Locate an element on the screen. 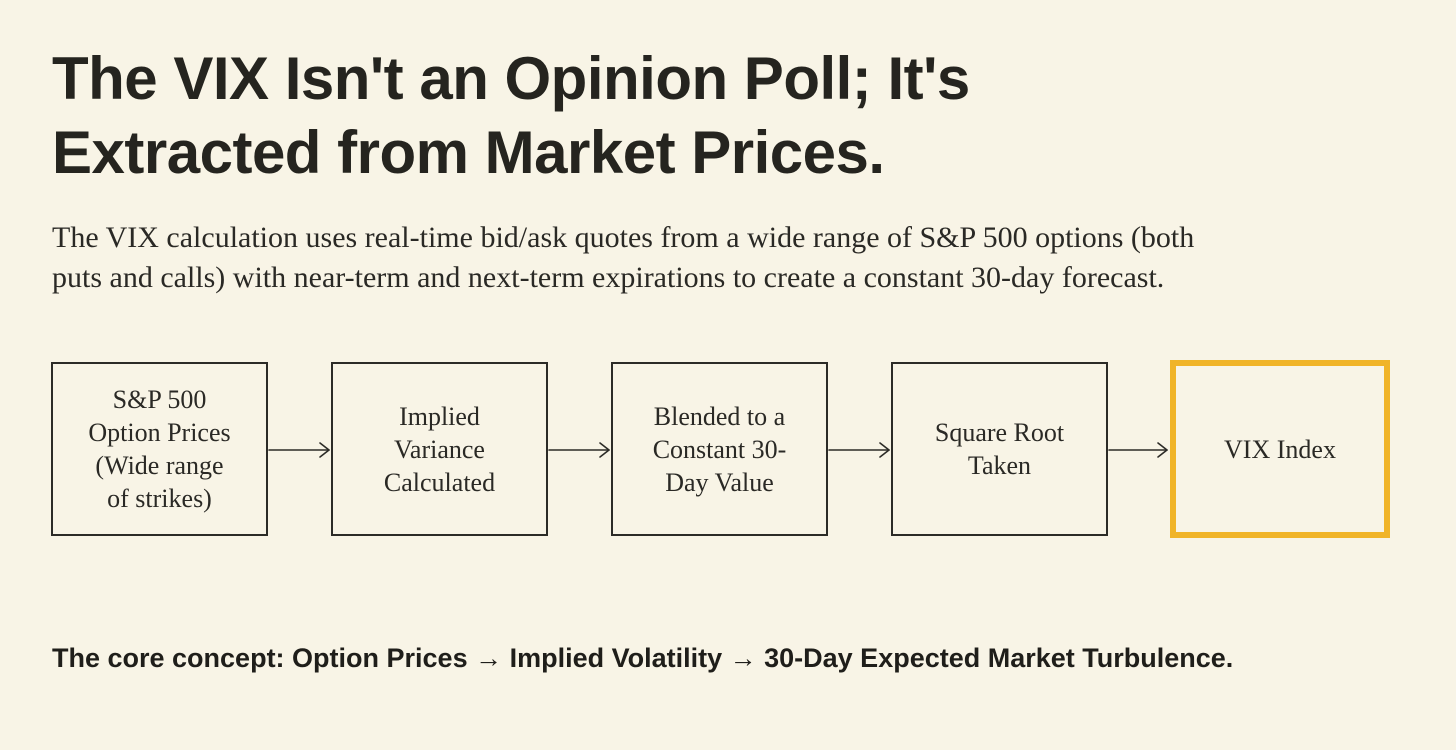 This screenshot has height=750, width=1456. flow-step-label: VIX Index is located at coordinates (1280, 449).